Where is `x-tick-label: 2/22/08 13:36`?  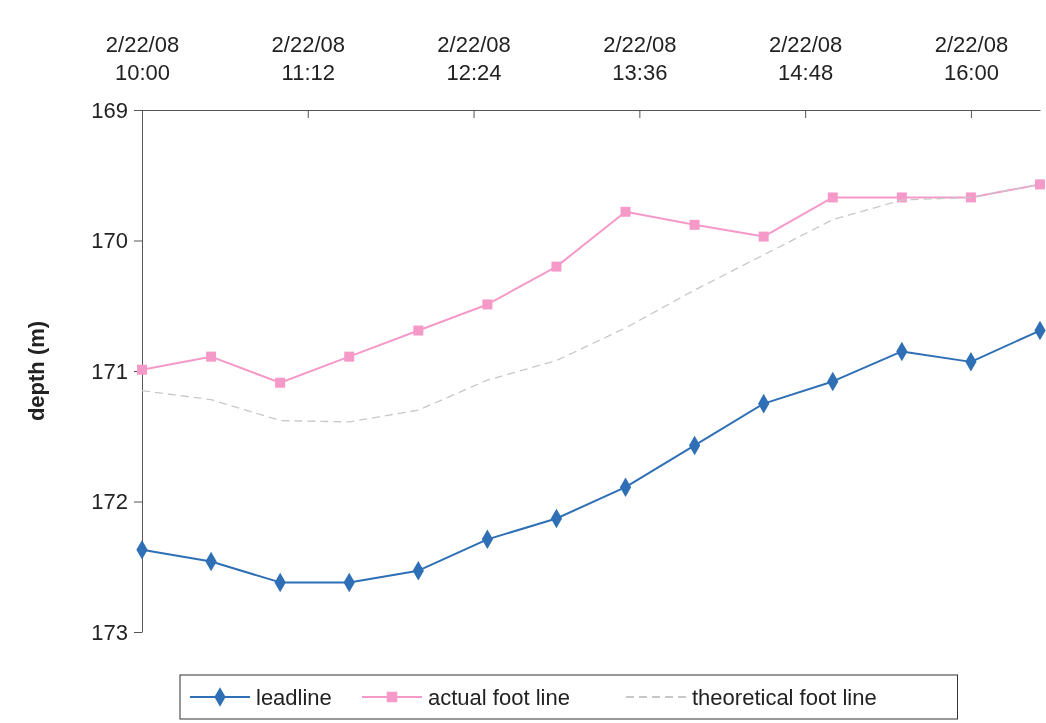
x-tick-label: 2/22/08 13:36 is located at coordinates (640, 58).